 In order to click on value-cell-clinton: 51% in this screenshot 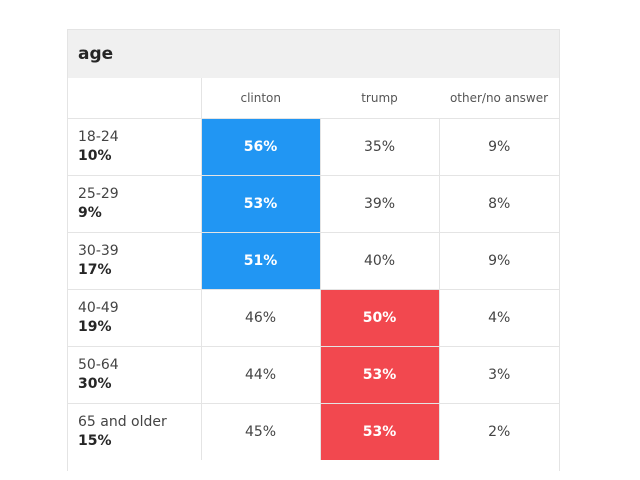, I will do `click(260, 261)`.